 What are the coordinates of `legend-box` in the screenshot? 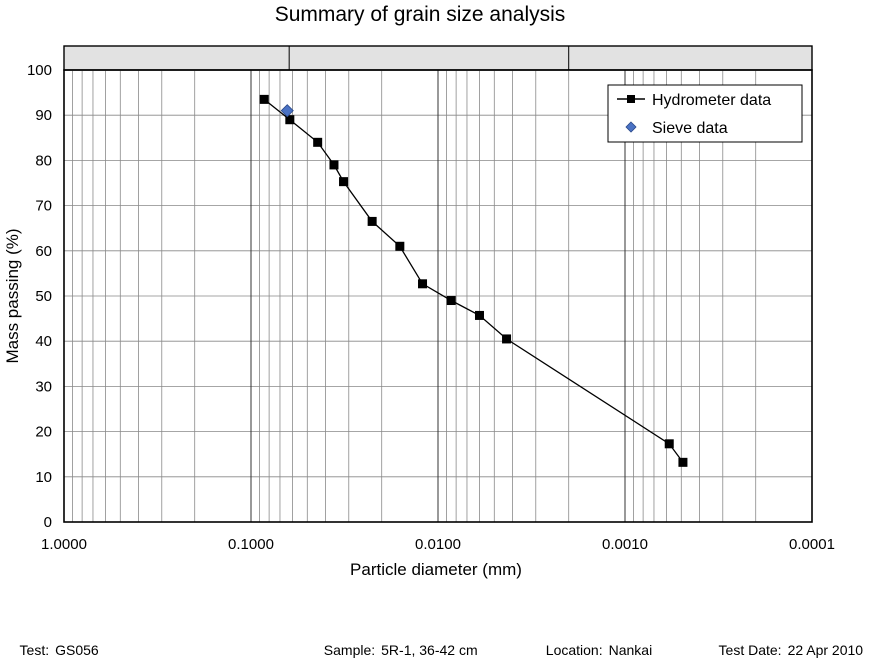 It's located at (705, 113).